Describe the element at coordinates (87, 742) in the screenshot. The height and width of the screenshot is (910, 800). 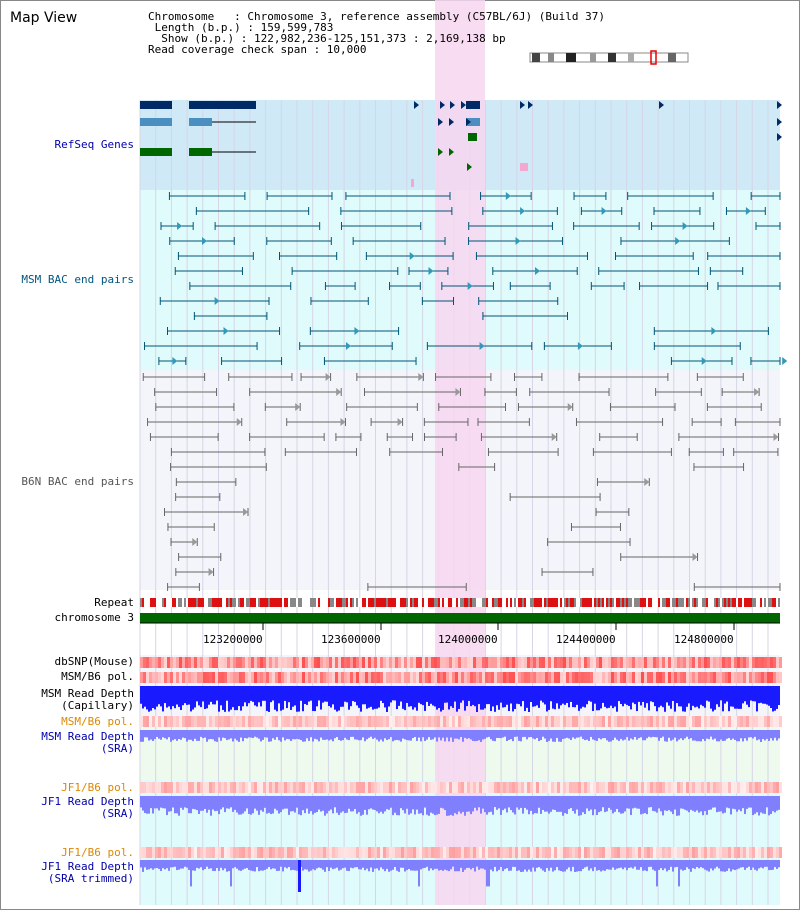
I see `track-label-msm-depth-sra: MSM Read Depth (SRA)` at that location.